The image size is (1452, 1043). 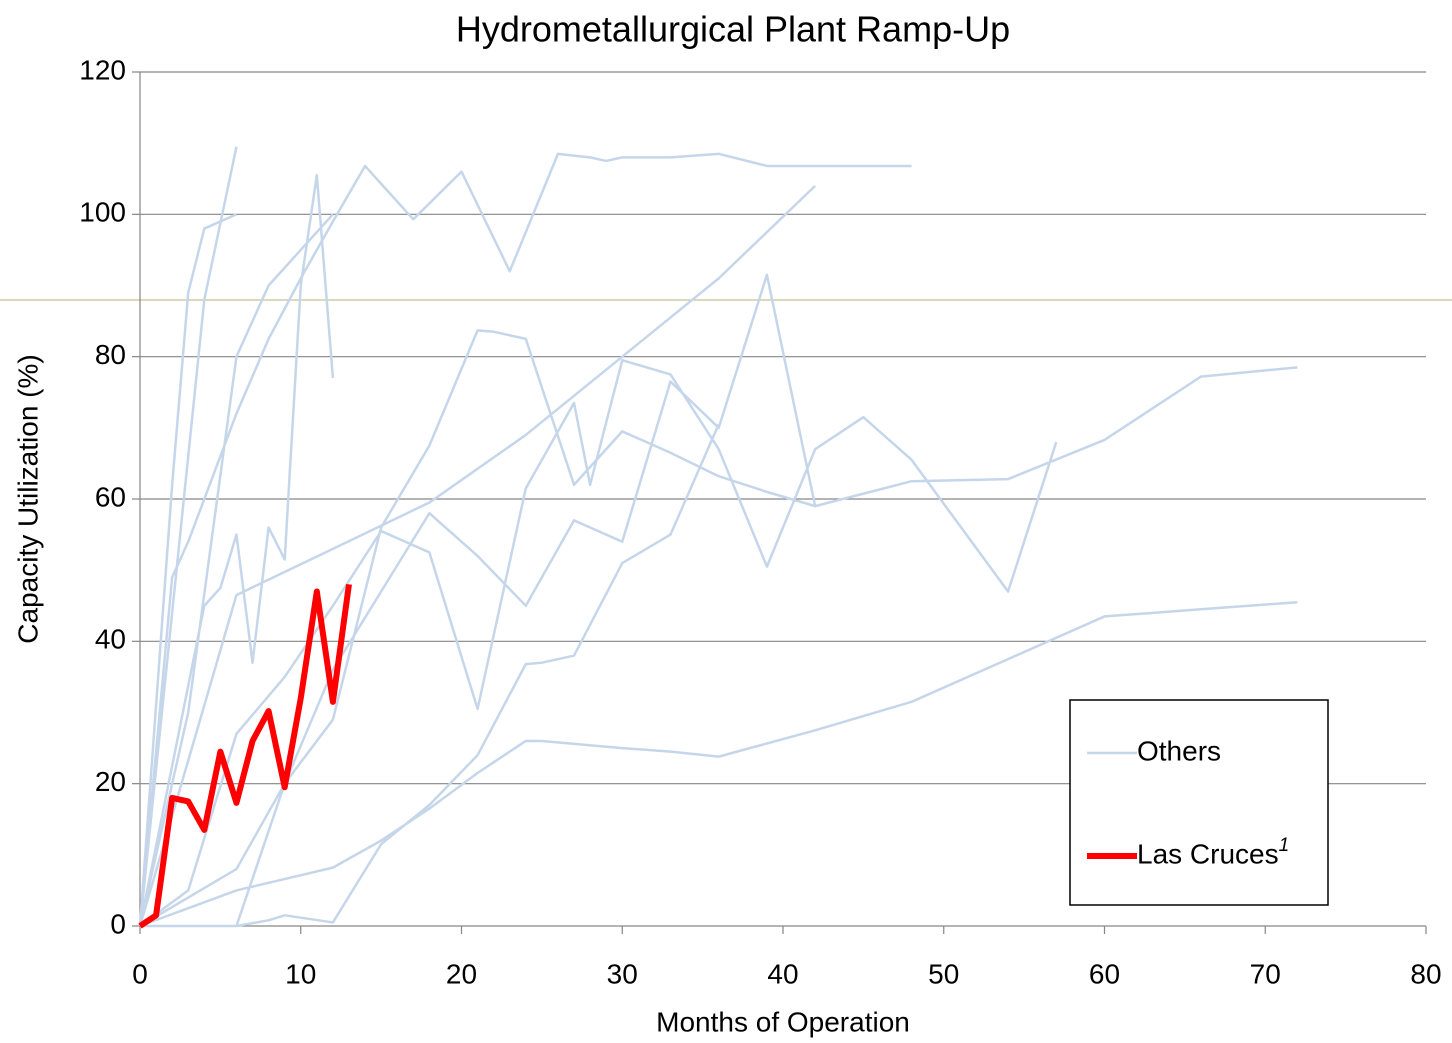 What do you see at coordinates (118, 923) in the screenshot?
I see `y-tick-label: 0` at bounding box center [118, 923].